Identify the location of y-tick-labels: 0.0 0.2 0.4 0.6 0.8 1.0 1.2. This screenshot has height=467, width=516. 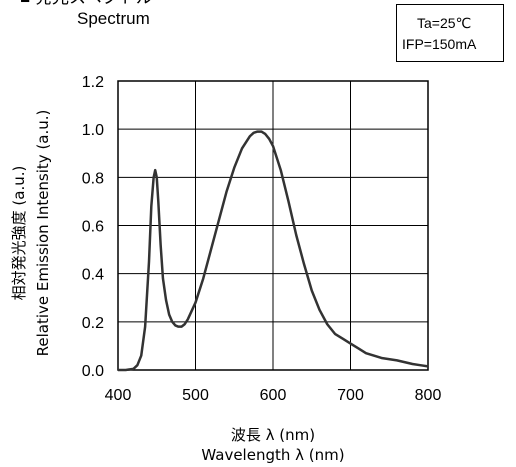
(93, 227).